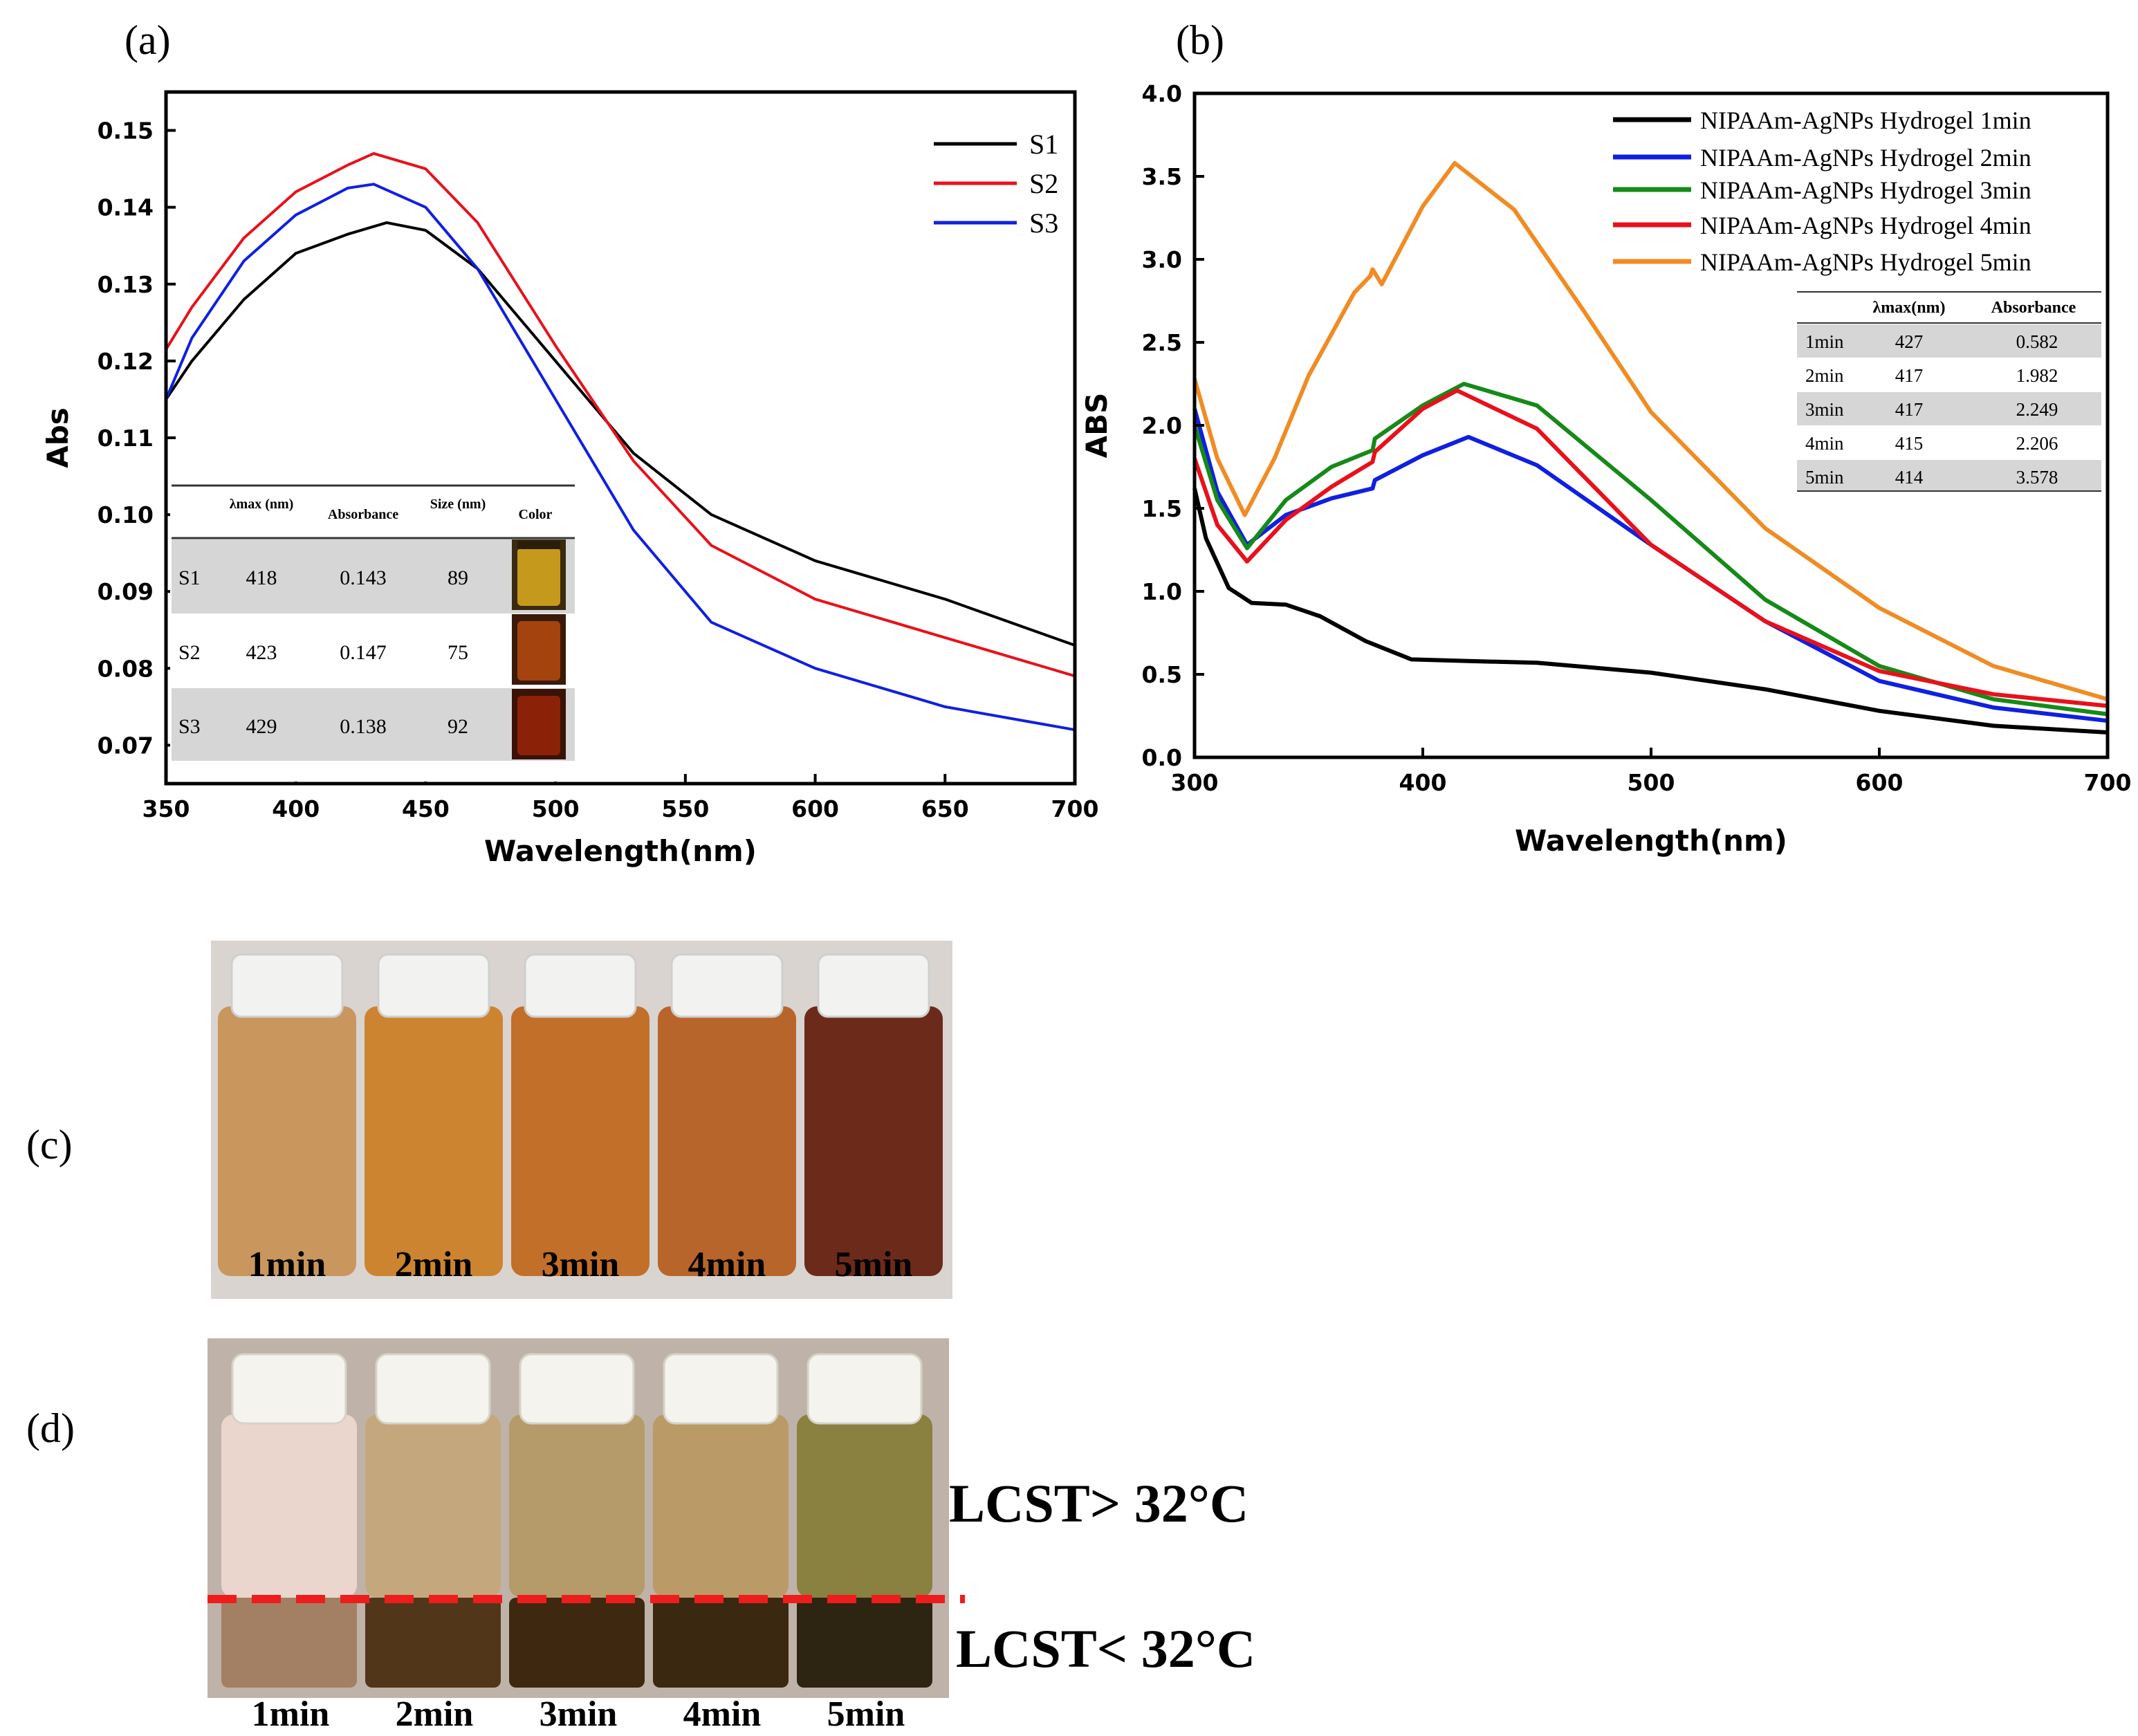 Image resolution: width=2138 pixels, height=1736 pixels. Describe the element at coordinates (1880, 782) in the screenshot. I see `panel-b-xtick-label-3: 600` at that location.